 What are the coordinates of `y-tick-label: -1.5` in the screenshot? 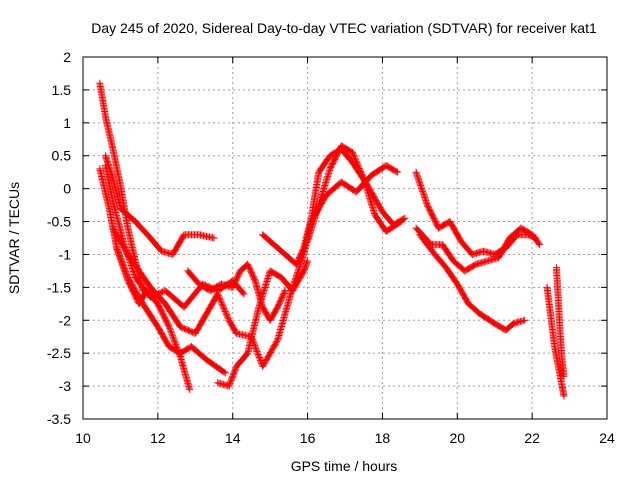 It's located at (59, 287).